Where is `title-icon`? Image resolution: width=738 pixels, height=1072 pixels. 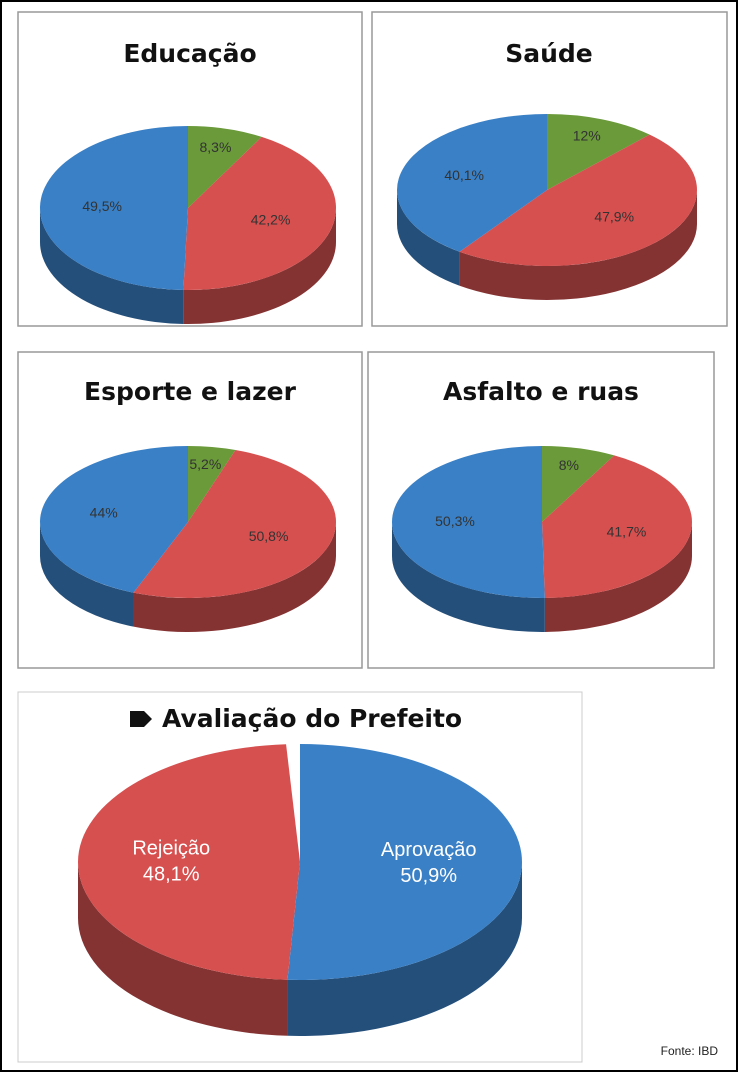
title-icon is located at coordinates (141, 719).